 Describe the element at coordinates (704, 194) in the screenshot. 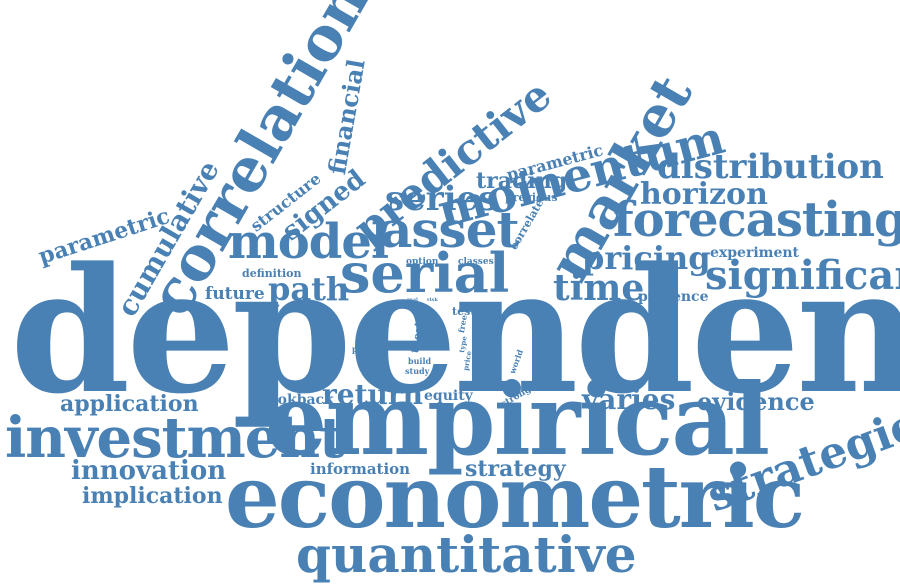

I see `word-horizon: horizon` at that location.